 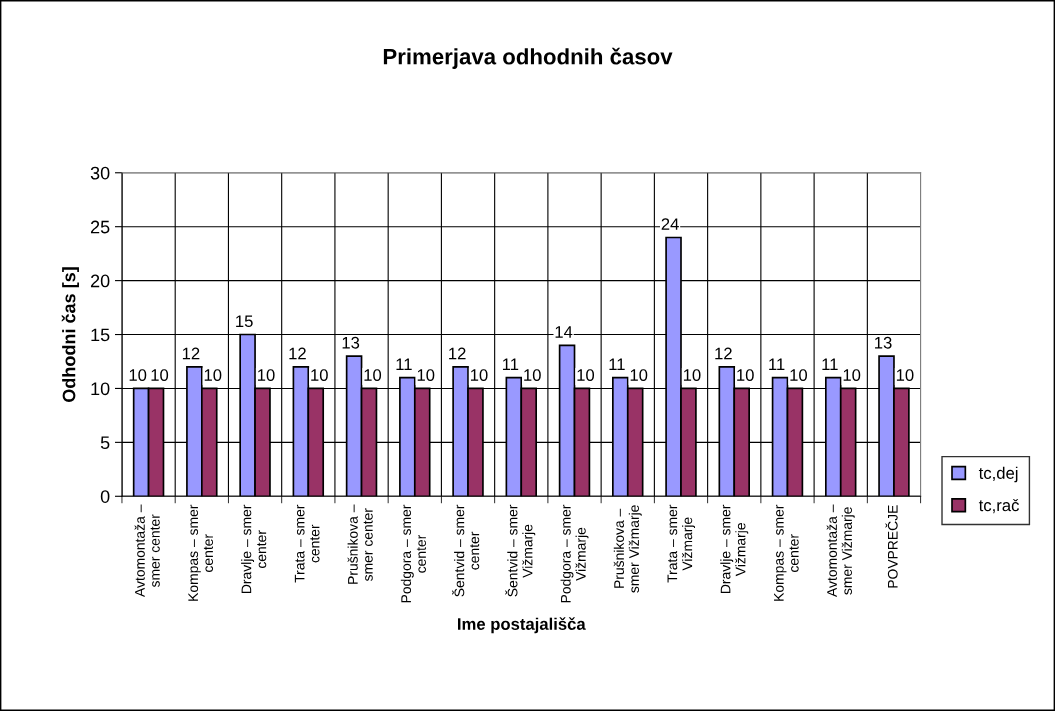 I want to click on data-label: 14, so click(x=564, y=332).